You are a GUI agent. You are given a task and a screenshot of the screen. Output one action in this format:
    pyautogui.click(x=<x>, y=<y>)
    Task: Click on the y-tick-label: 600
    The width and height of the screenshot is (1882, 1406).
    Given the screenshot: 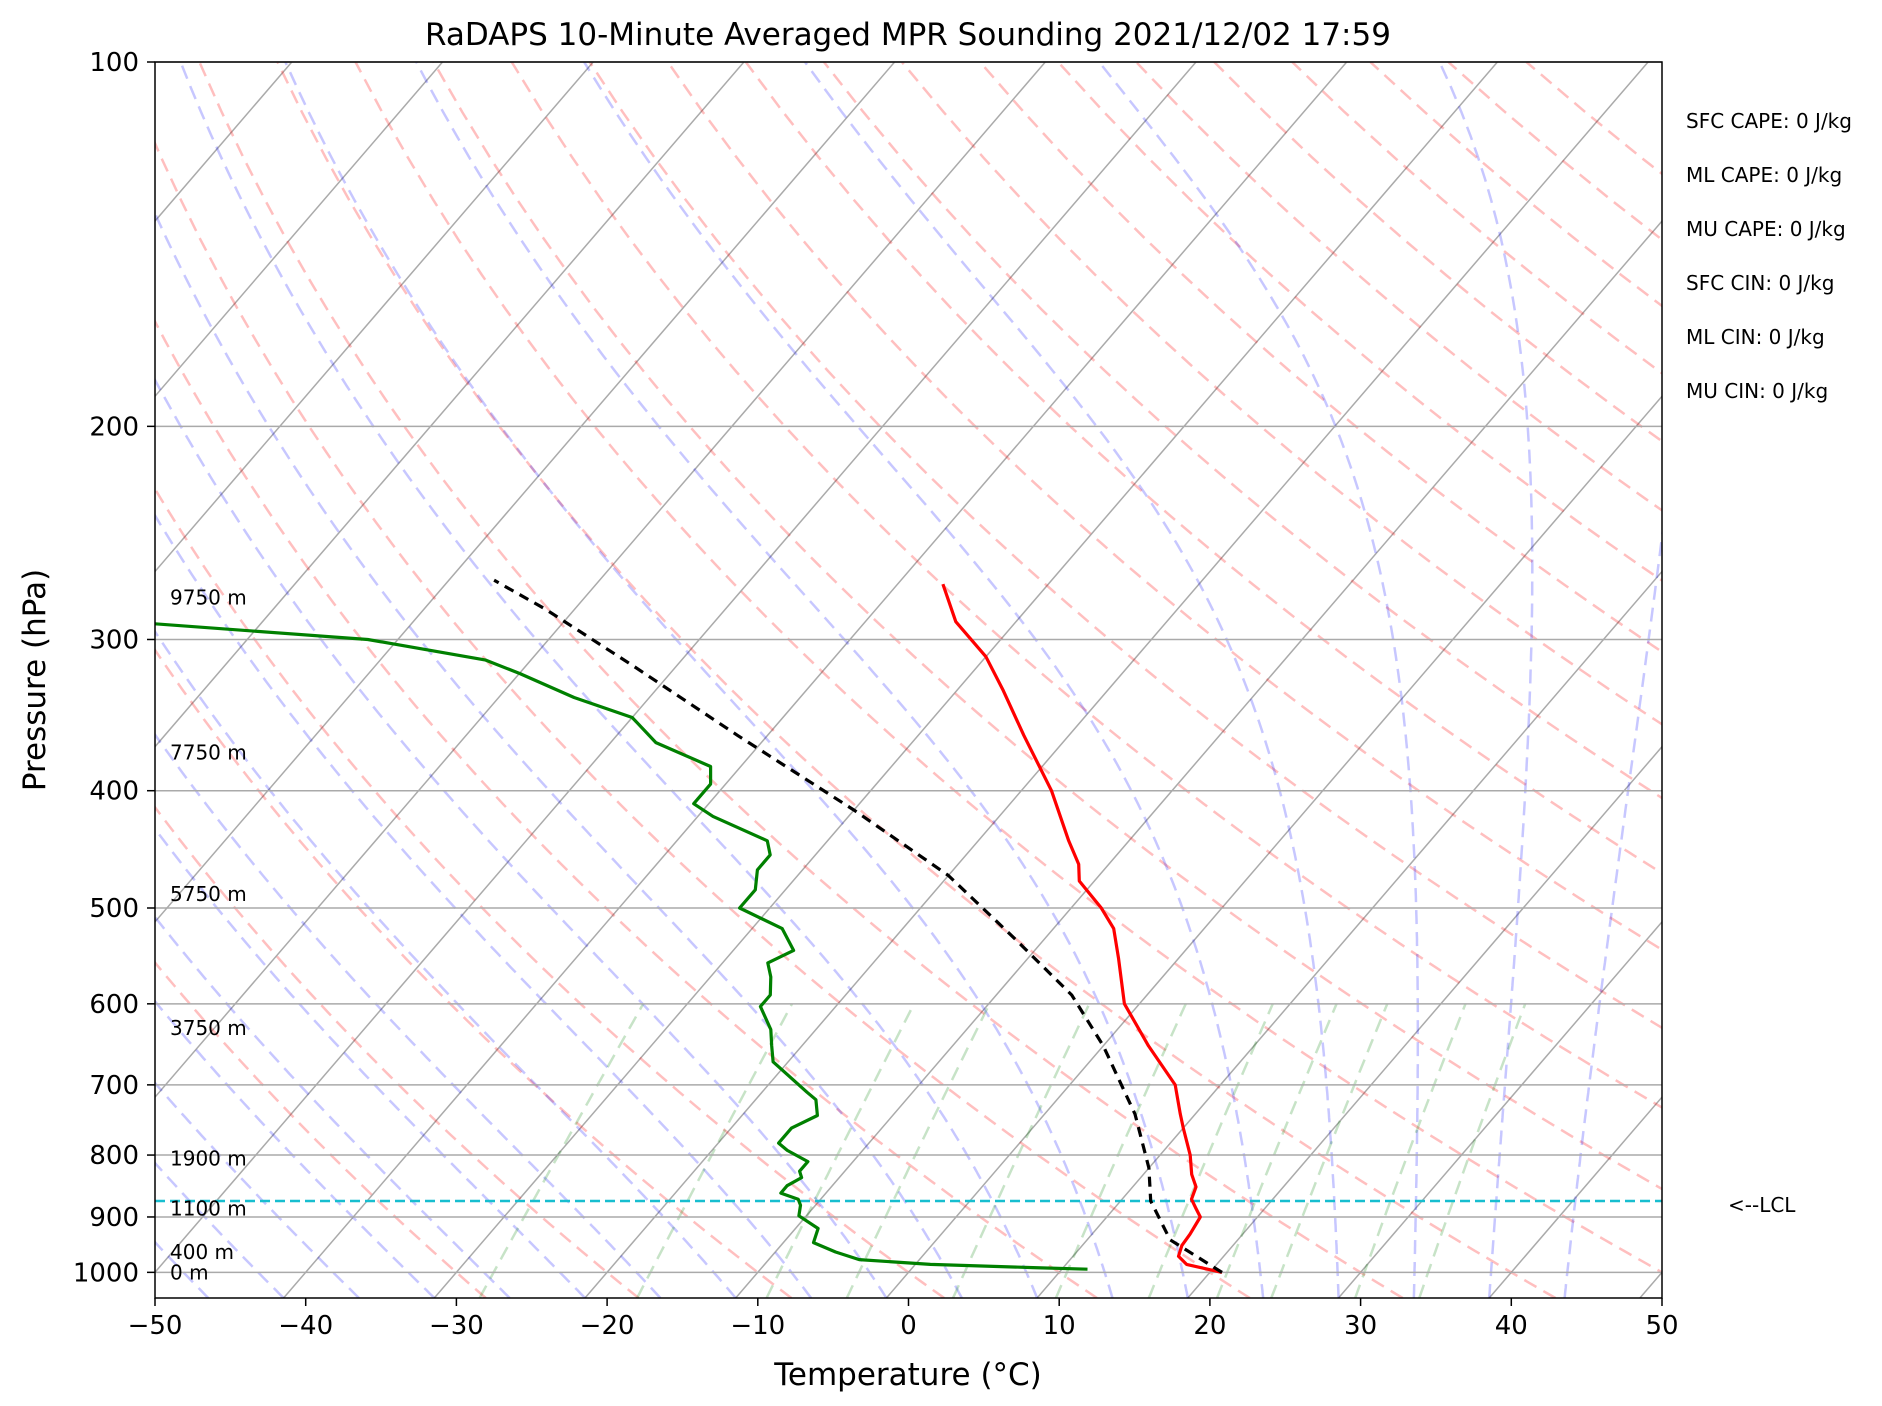 What is the action you would take?
    pyautogui.click(x=114, y=1005)
    